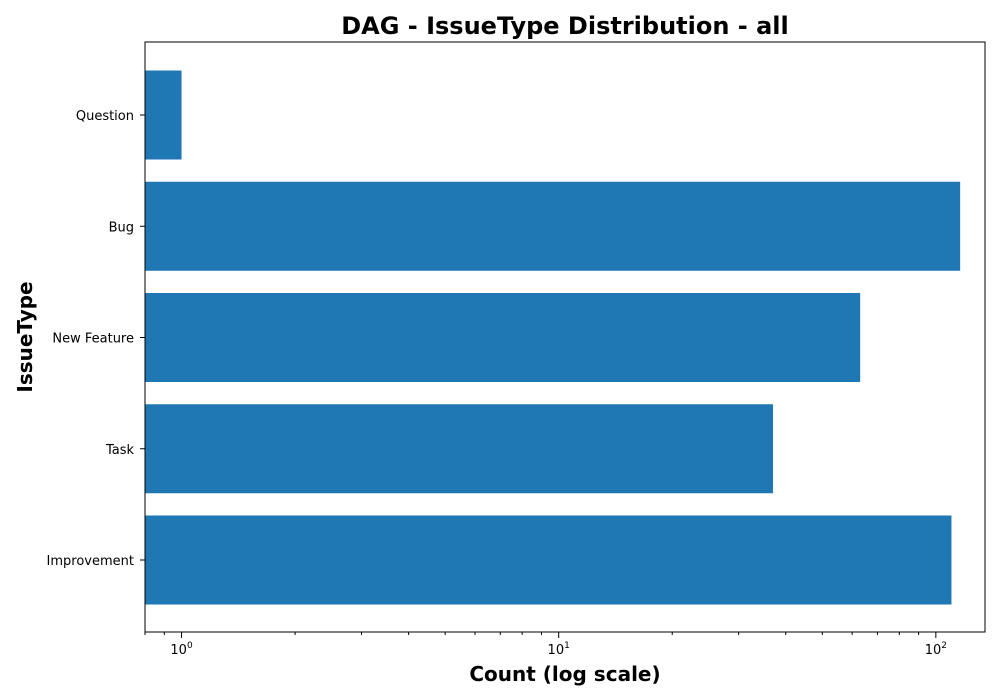 The image size is (1000, 700). Describe the element at coordinates (93, 339) in the screenshot. I see `y-tick-label: New Feature` at that location.